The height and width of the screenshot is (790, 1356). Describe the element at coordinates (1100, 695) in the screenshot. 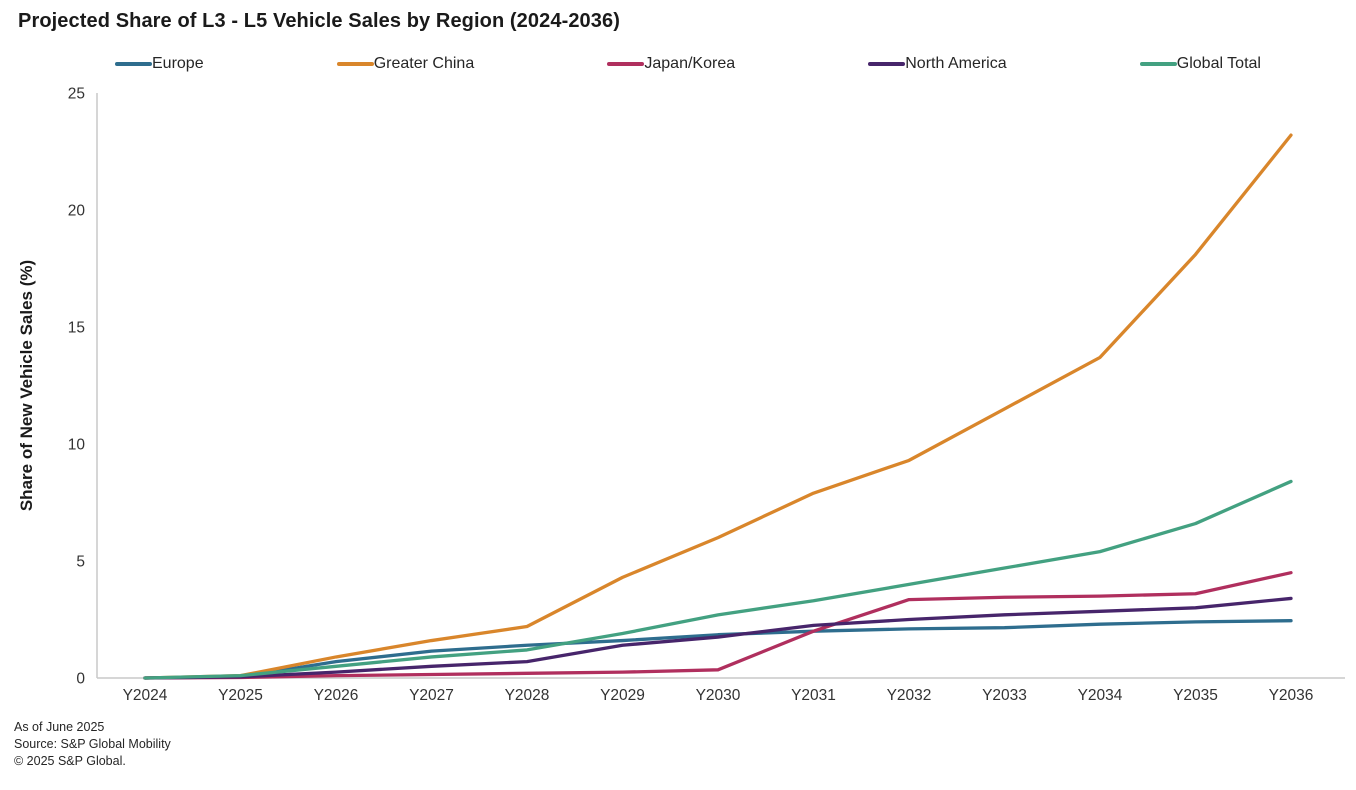

I see `x-tick-label: Y2034` at that location.